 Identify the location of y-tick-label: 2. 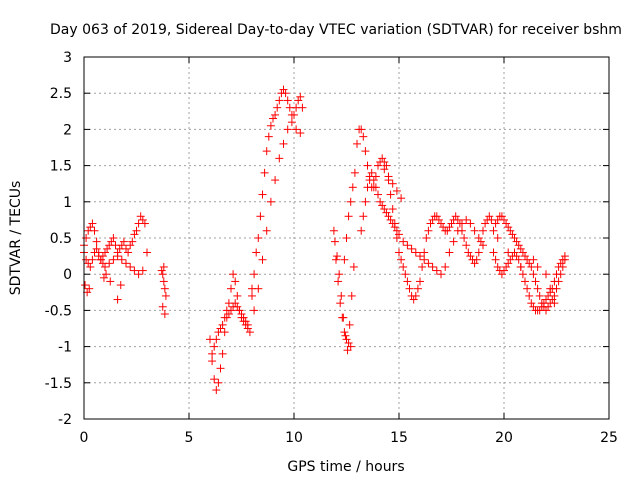
(67, 130).